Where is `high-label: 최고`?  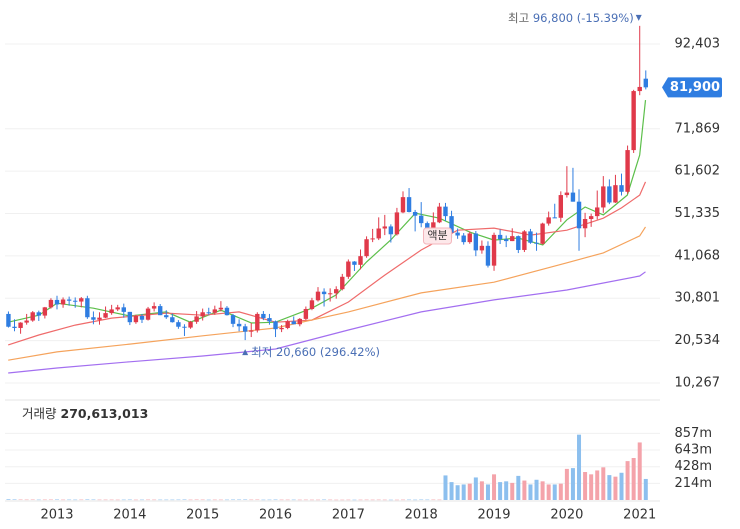
high-label: 최고 is located at coordinates (518, 17).